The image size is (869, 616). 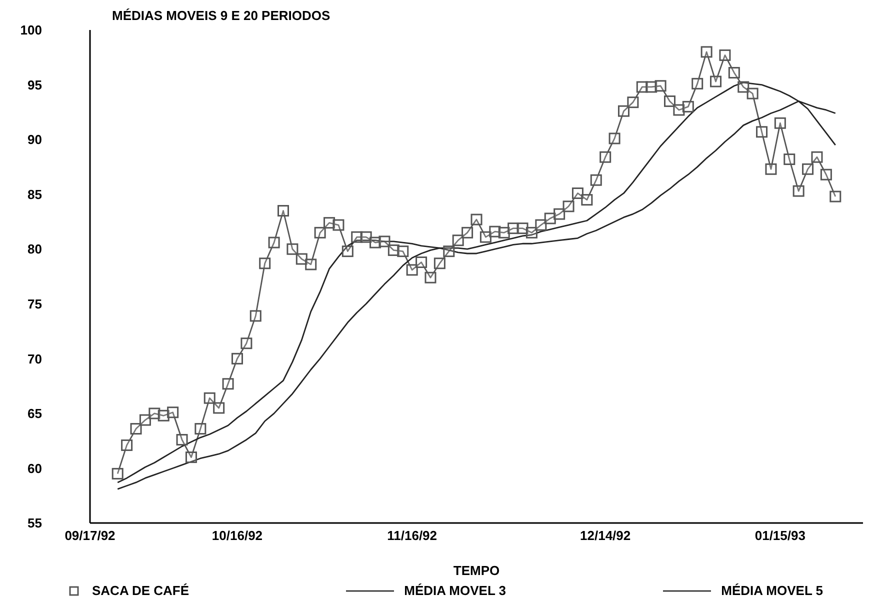 I want to click on y-tick-label: 95, so click(x=35, y=84).